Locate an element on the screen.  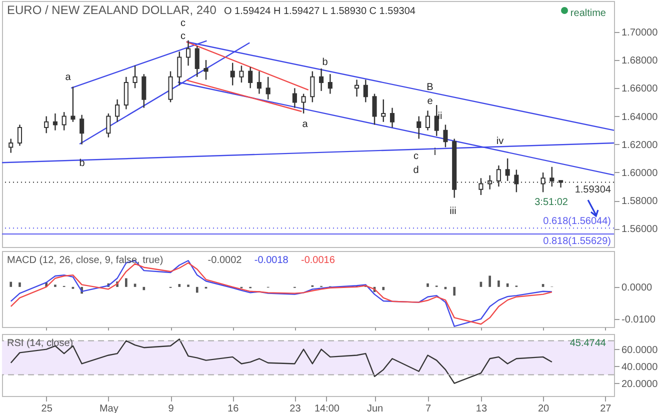
y-tick-label: 20.0000 is located at coordinates (640, 384).